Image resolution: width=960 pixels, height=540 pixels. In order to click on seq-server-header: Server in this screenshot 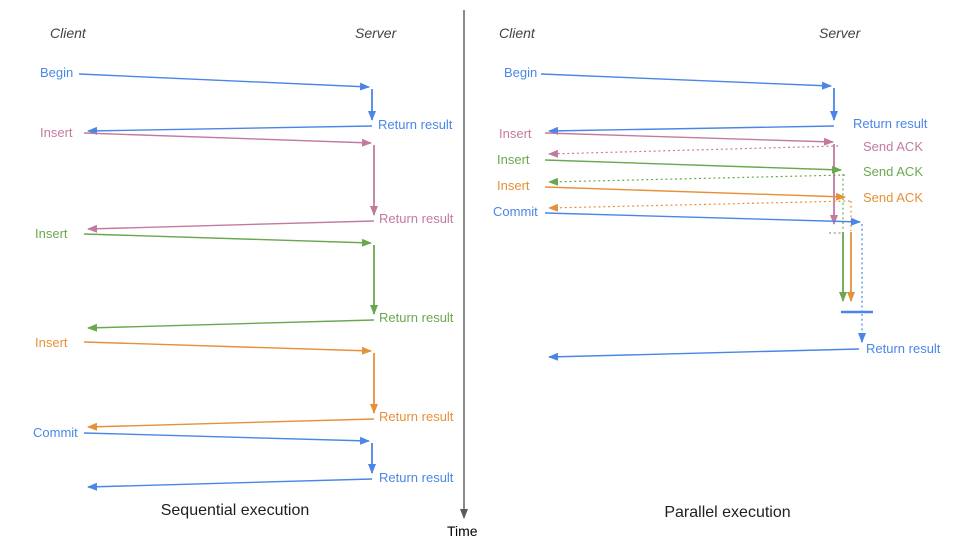, I will do `click(376, 33)`.